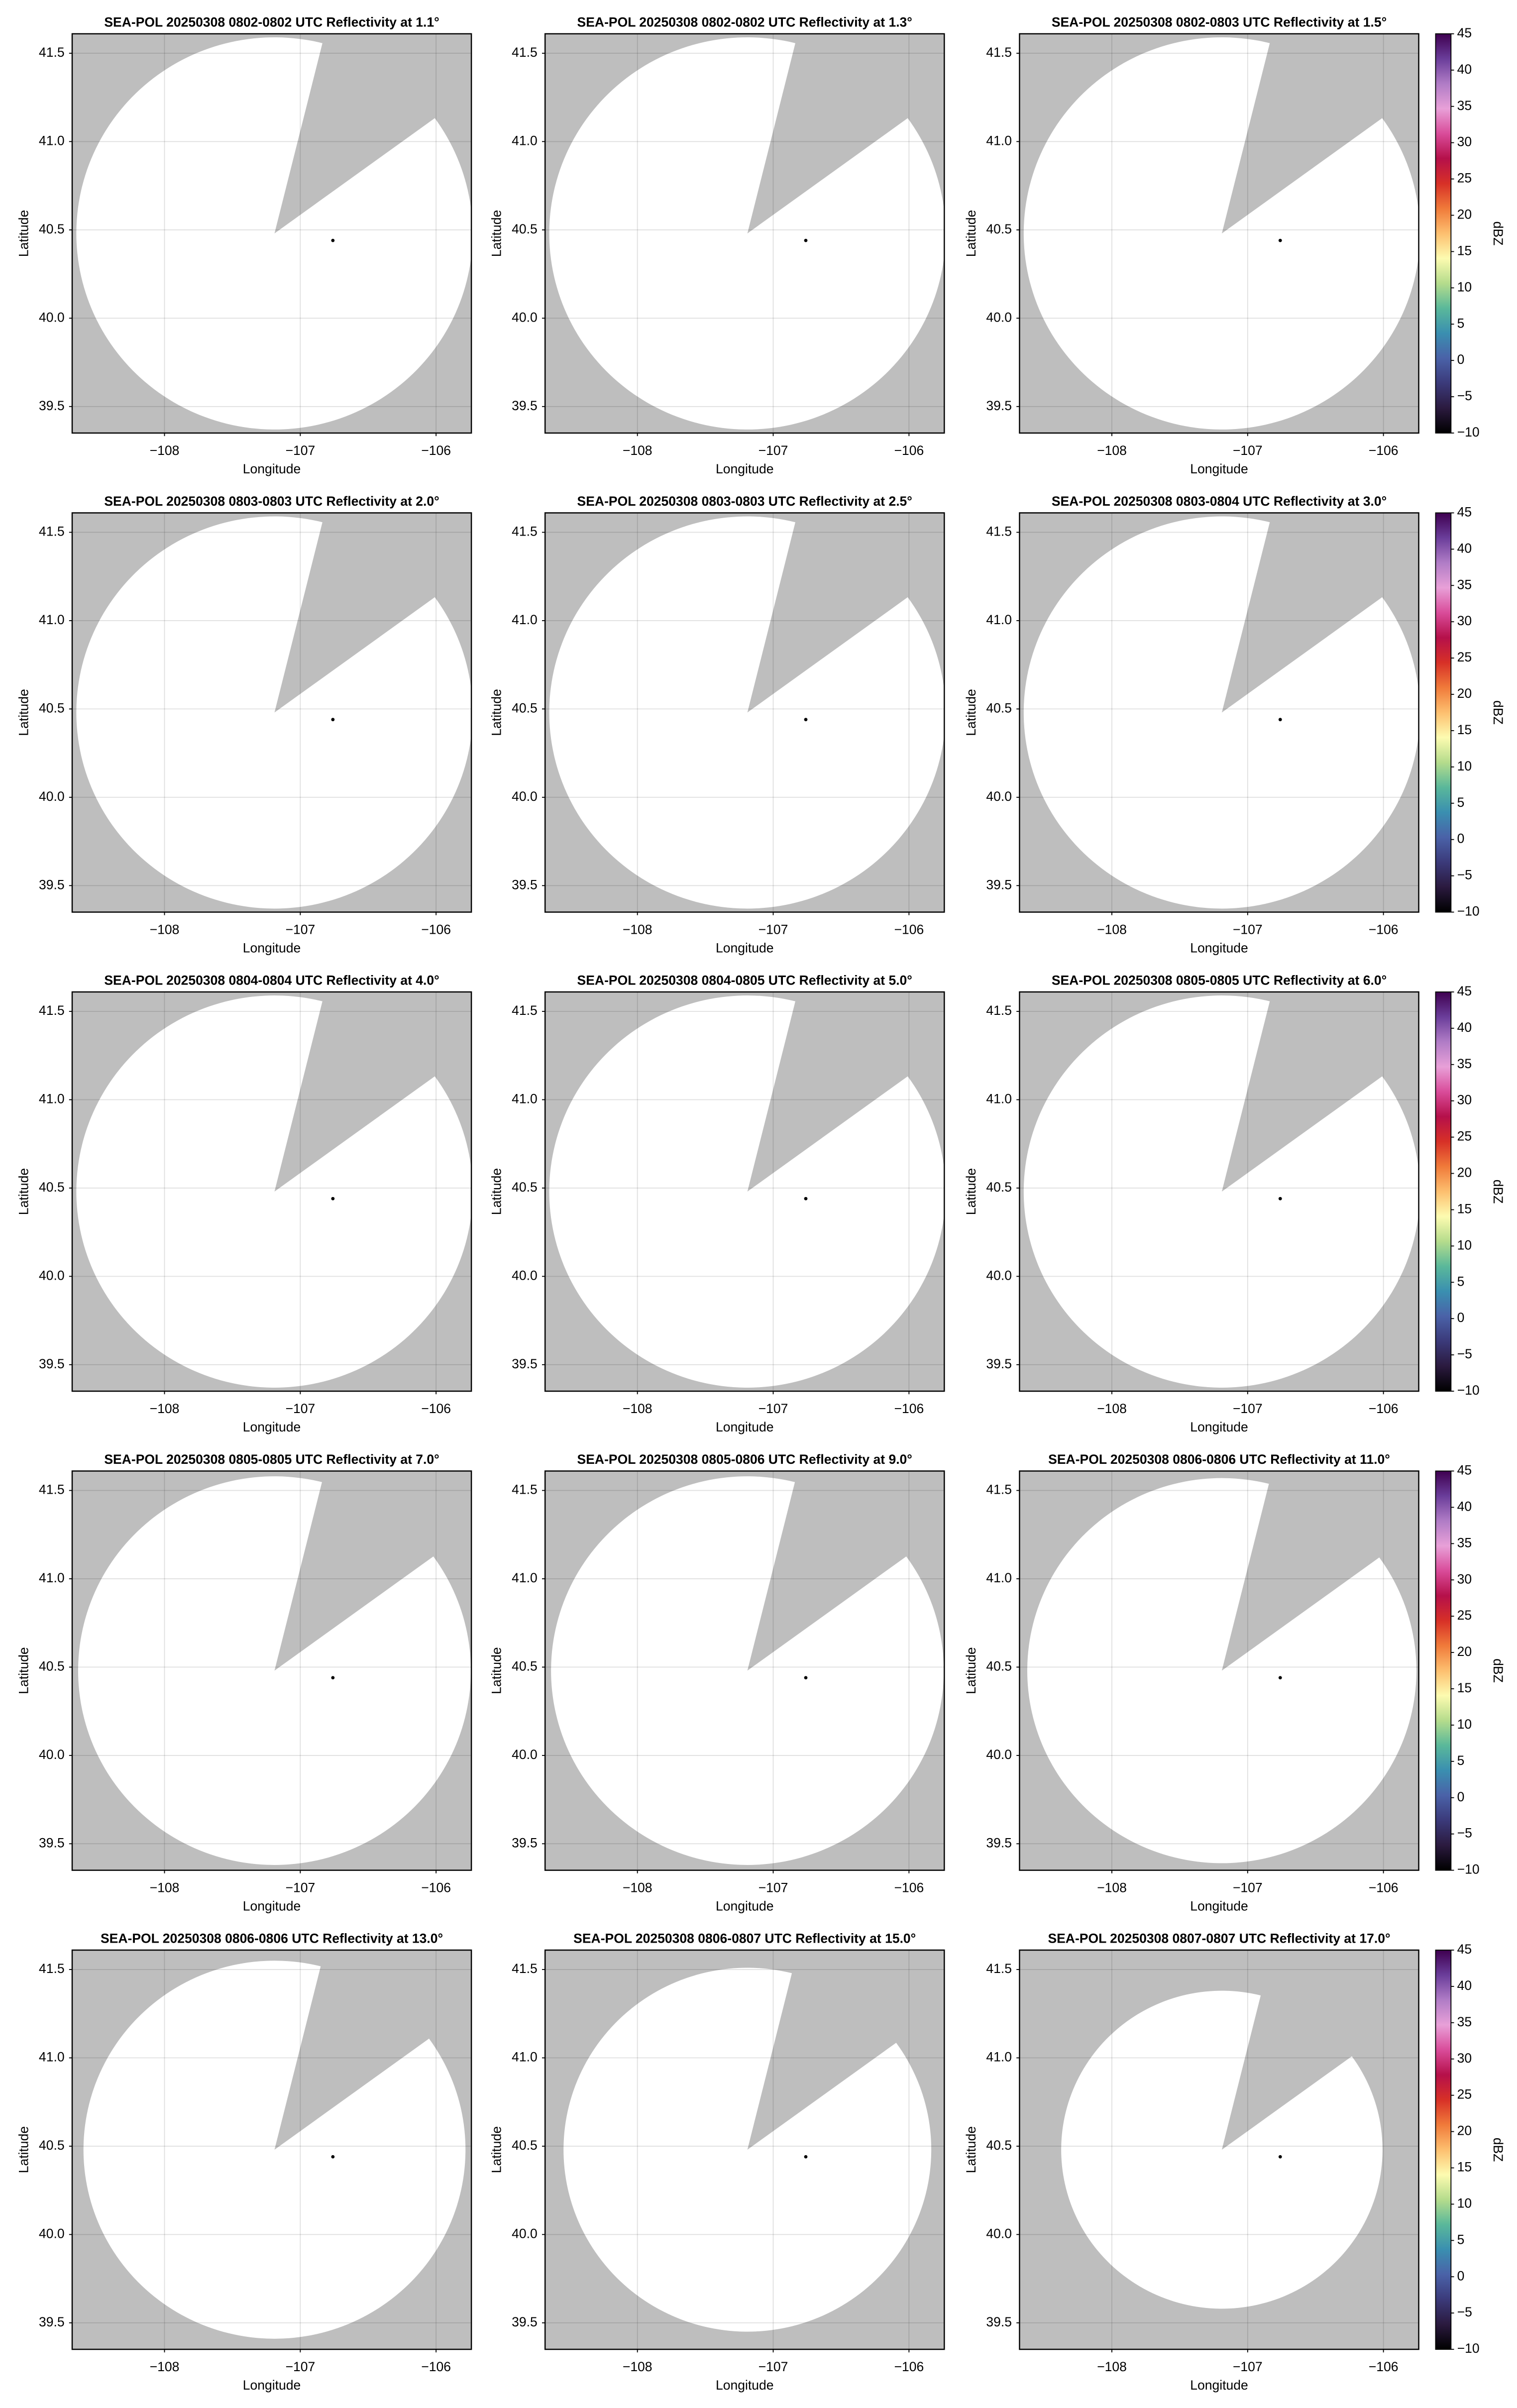 This screenshot has height=2408, width=1517. What do you see at coordinates (1465, 1470) in the screenshot?
I see `colorbar-tick-label: 45` at bounding box center [1465, 1470].